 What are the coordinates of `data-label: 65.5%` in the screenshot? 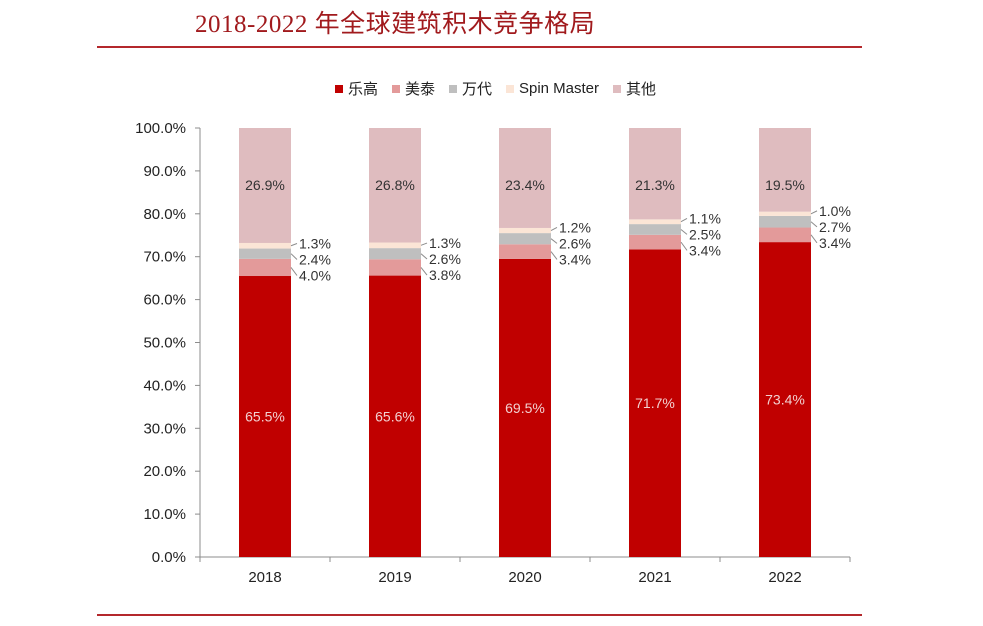 It's located at (265, 417).